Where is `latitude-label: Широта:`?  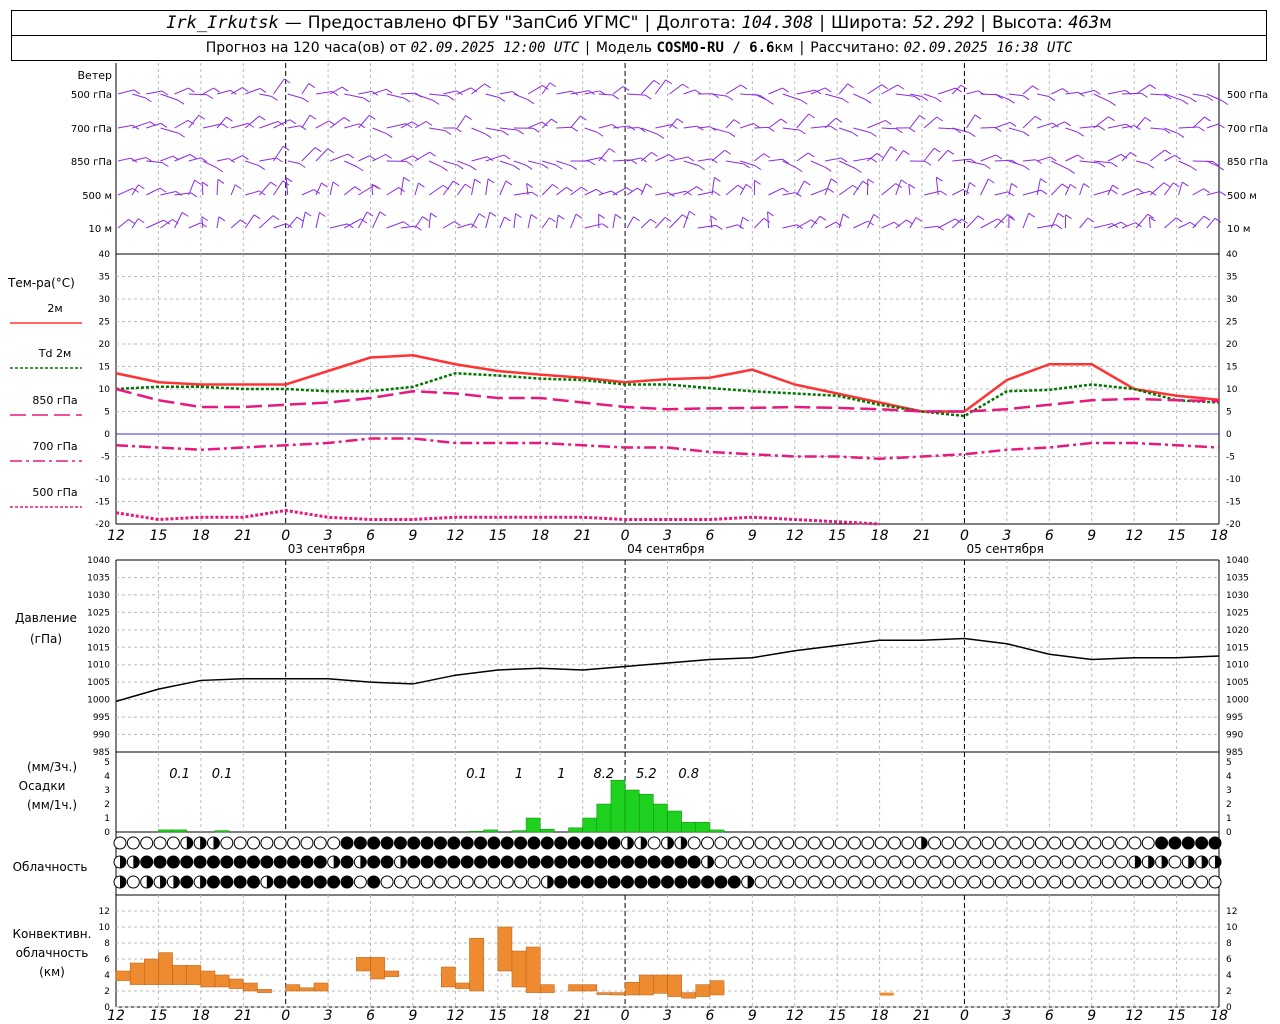
latitude-label: Широта: is located at coordinates (869, 23).